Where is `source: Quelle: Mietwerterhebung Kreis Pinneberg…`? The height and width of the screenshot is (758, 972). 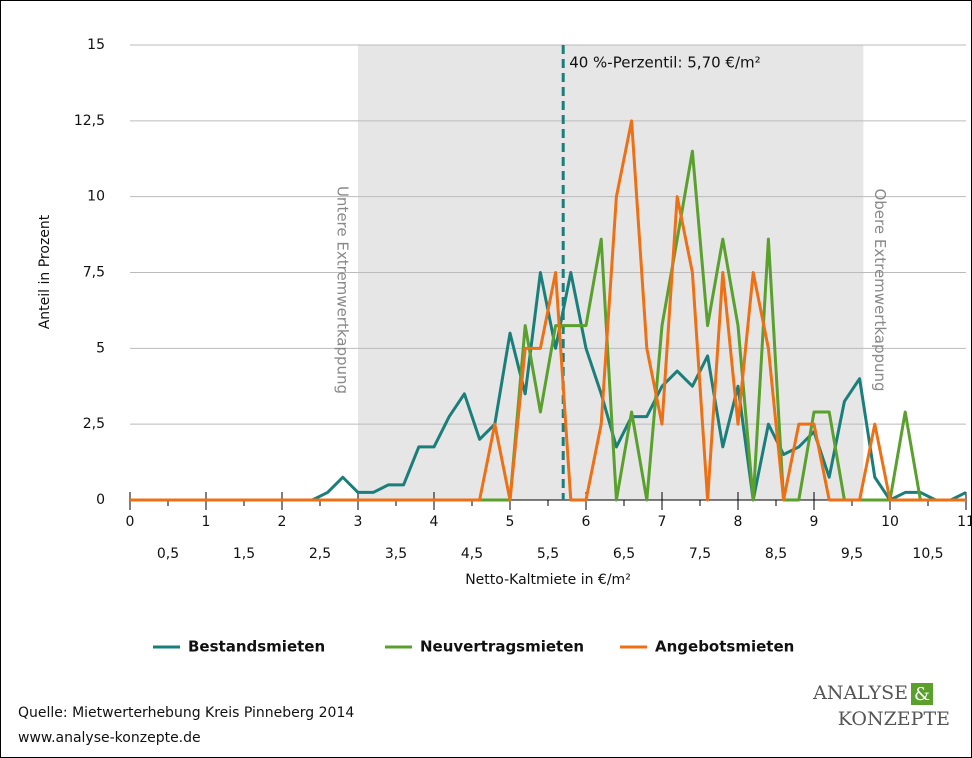
source: Quelle: Mietwerterhebung Kreis Pinneberg… is located at coordinates (186, 713).